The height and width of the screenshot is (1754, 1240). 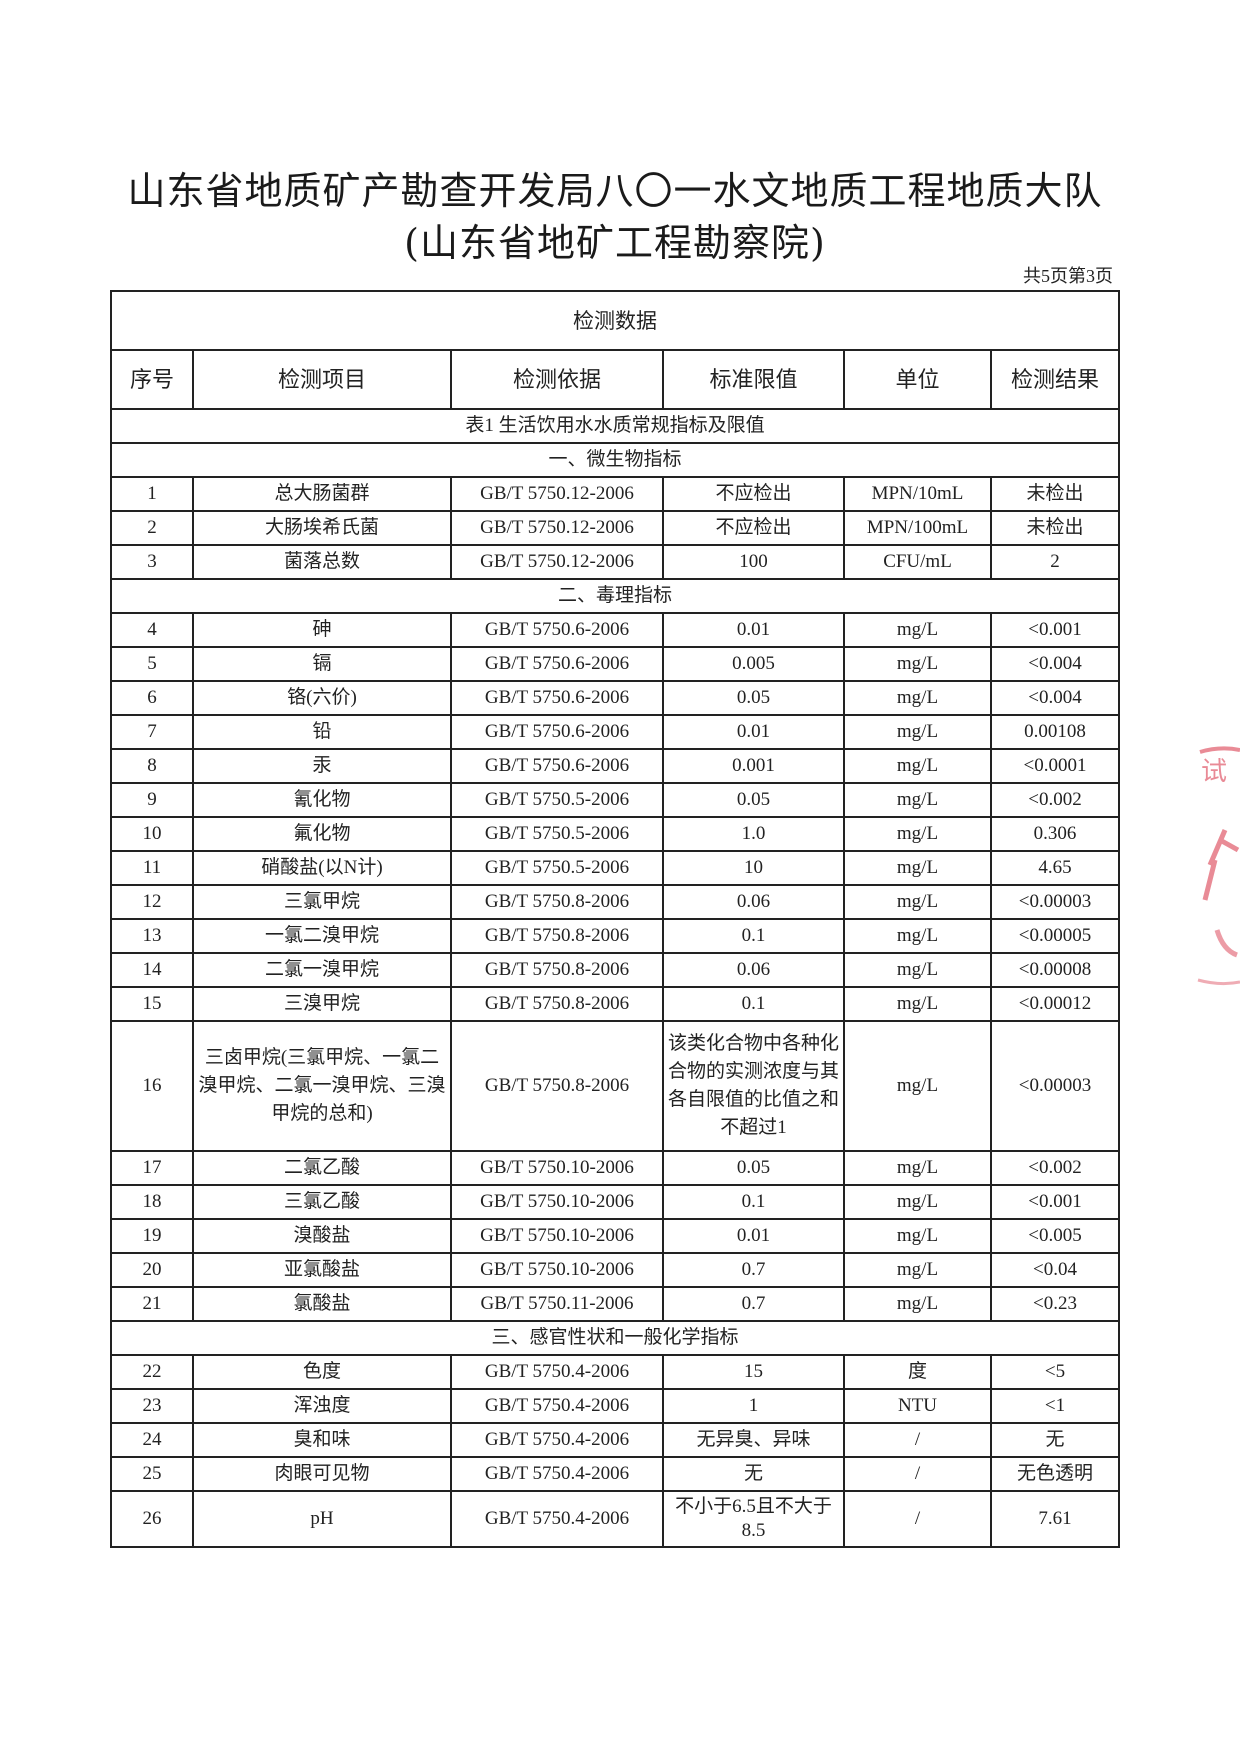 I want to click on standard-limit: 100, so click(x=753, y=562).